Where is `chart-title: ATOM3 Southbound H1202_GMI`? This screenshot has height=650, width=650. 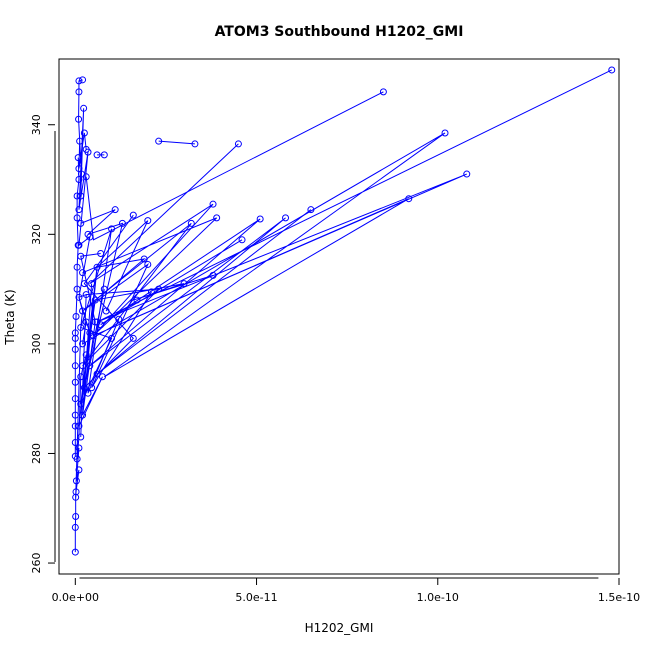
chart-title: ATOM3 Southbound H1202_GMI is located at coordinates (339, 32).